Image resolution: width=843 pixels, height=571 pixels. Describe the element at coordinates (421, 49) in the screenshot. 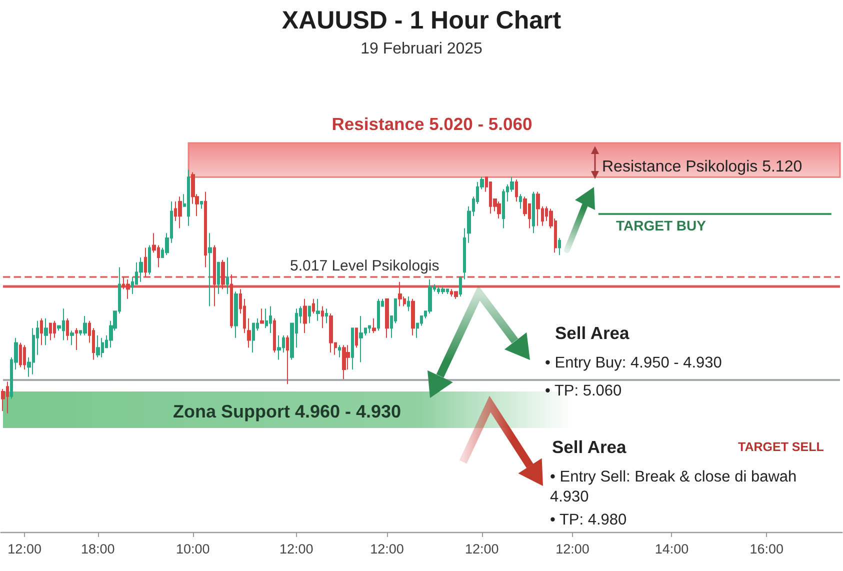

I see `chart-subtitle: 19 Februari 2025` at that location.